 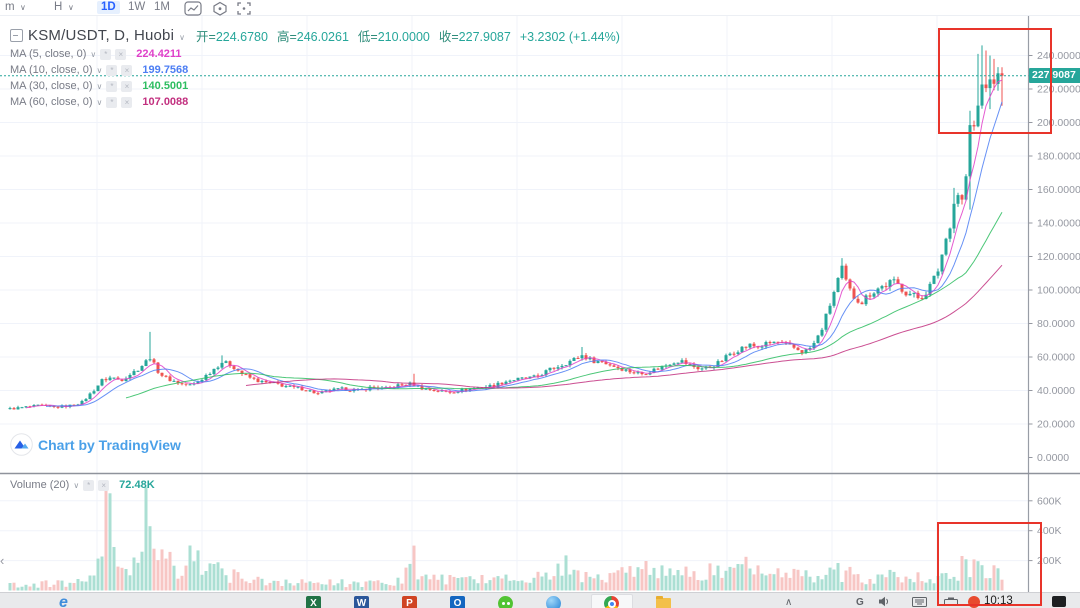 What do you see at coordinates (51, 86) in the screenshot?
I see `ma-label: MA (30, close, 0)` at bounding box center [51, 86].